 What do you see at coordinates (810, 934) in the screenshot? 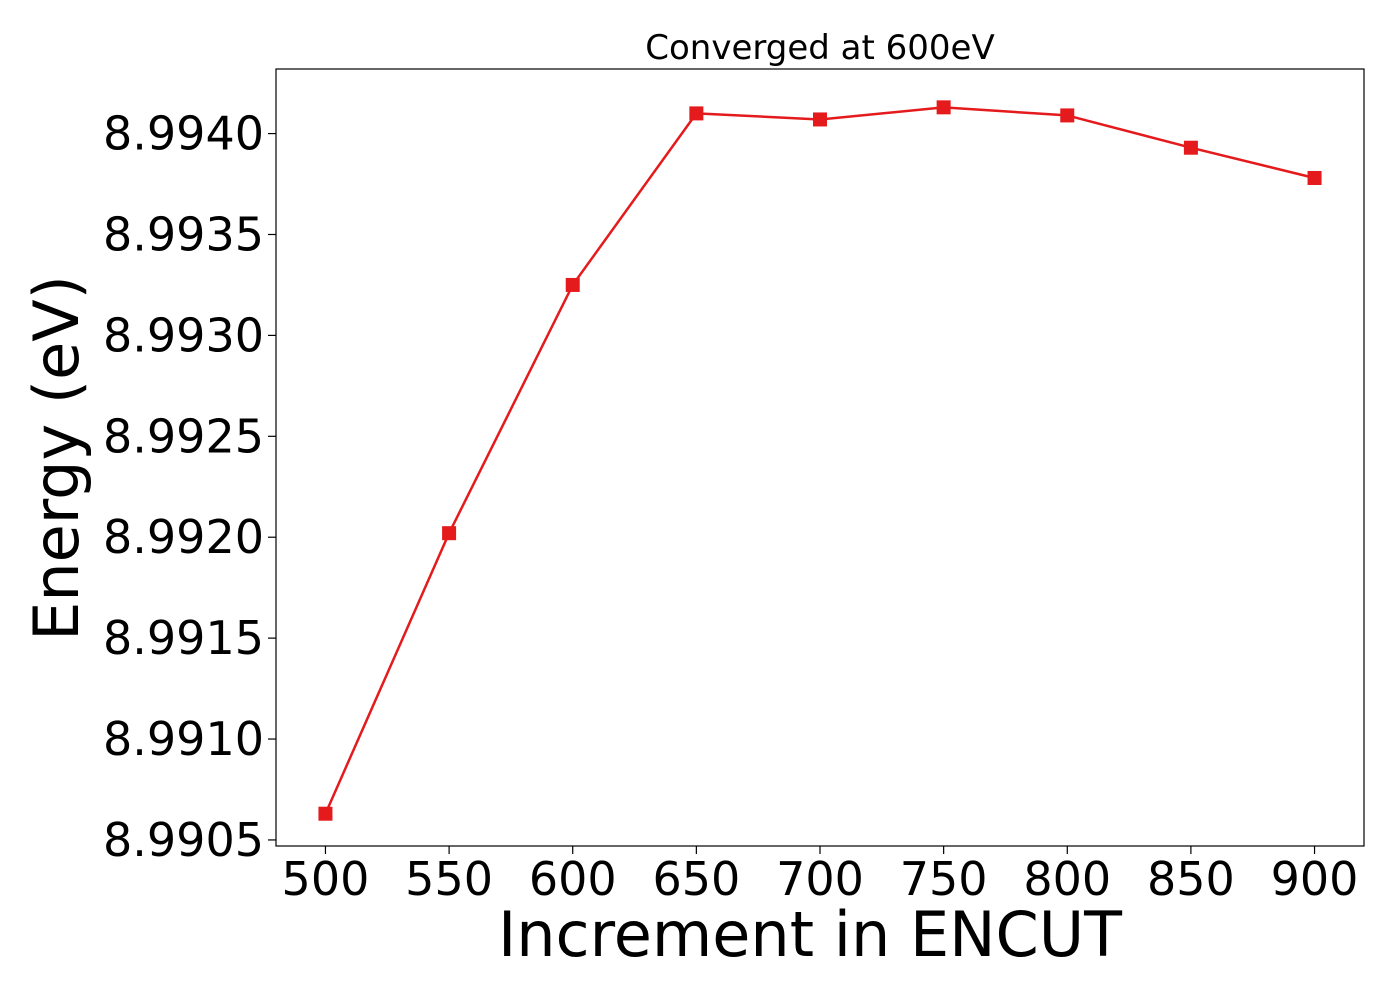
I see `x-axis-title: Increment in ENCUT` at bounding box center [810, 934].